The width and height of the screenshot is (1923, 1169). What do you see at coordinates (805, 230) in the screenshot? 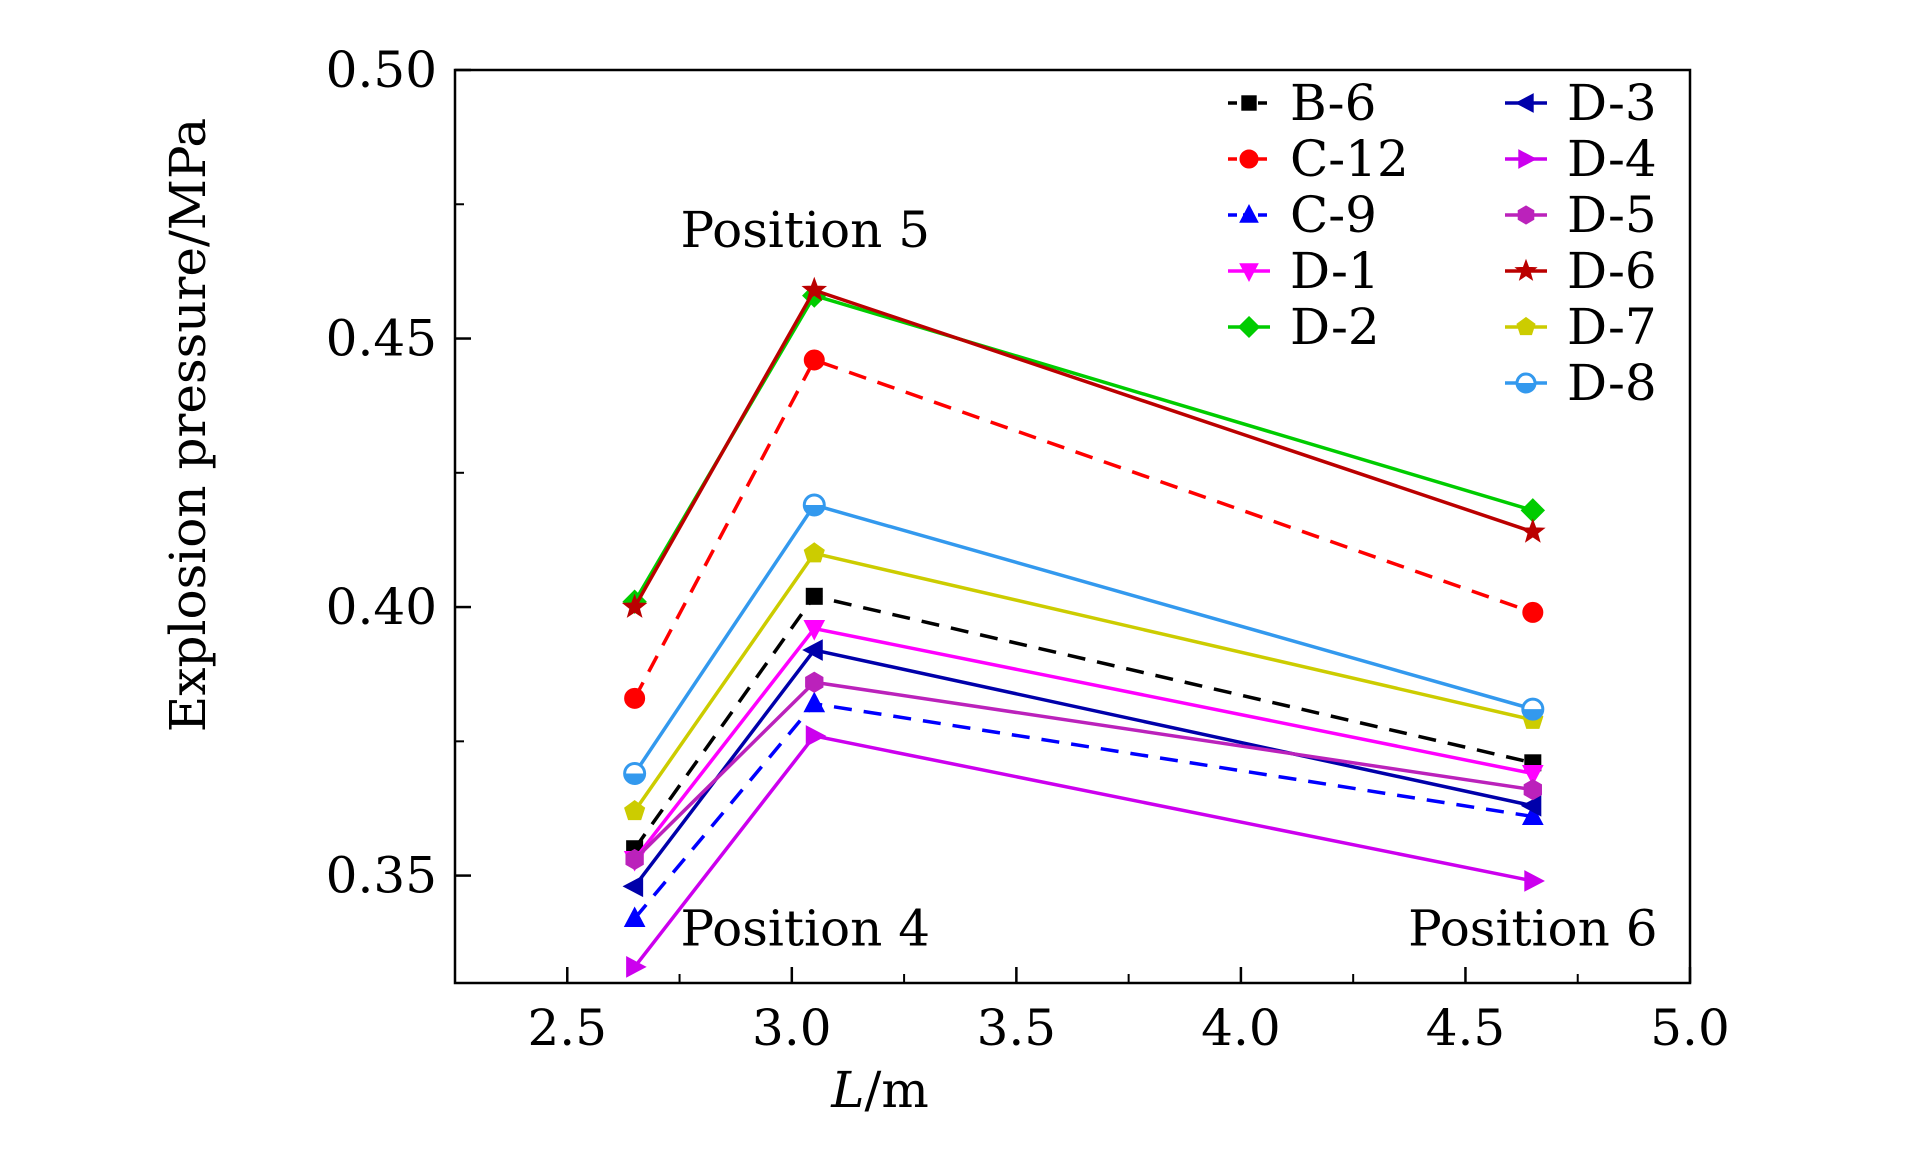
I see `annotation-label: Position 5` at bounding box center [805, 230].